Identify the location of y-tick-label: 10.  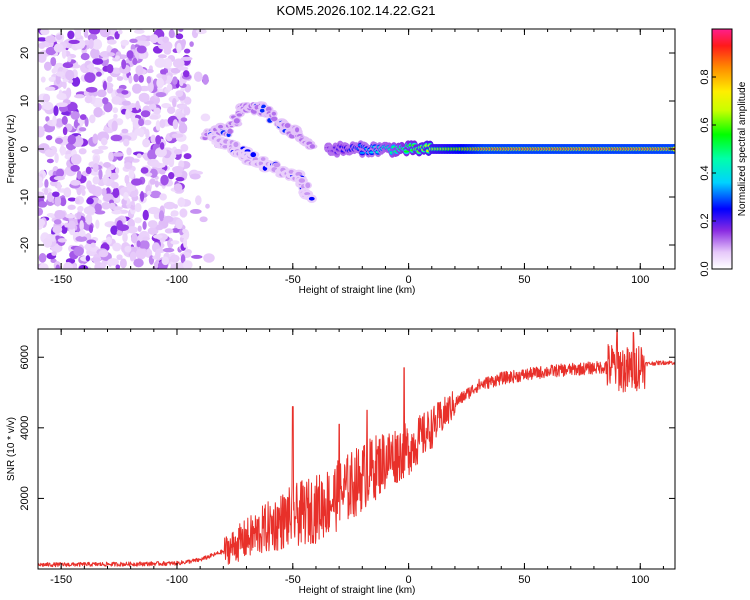
(25, 101).